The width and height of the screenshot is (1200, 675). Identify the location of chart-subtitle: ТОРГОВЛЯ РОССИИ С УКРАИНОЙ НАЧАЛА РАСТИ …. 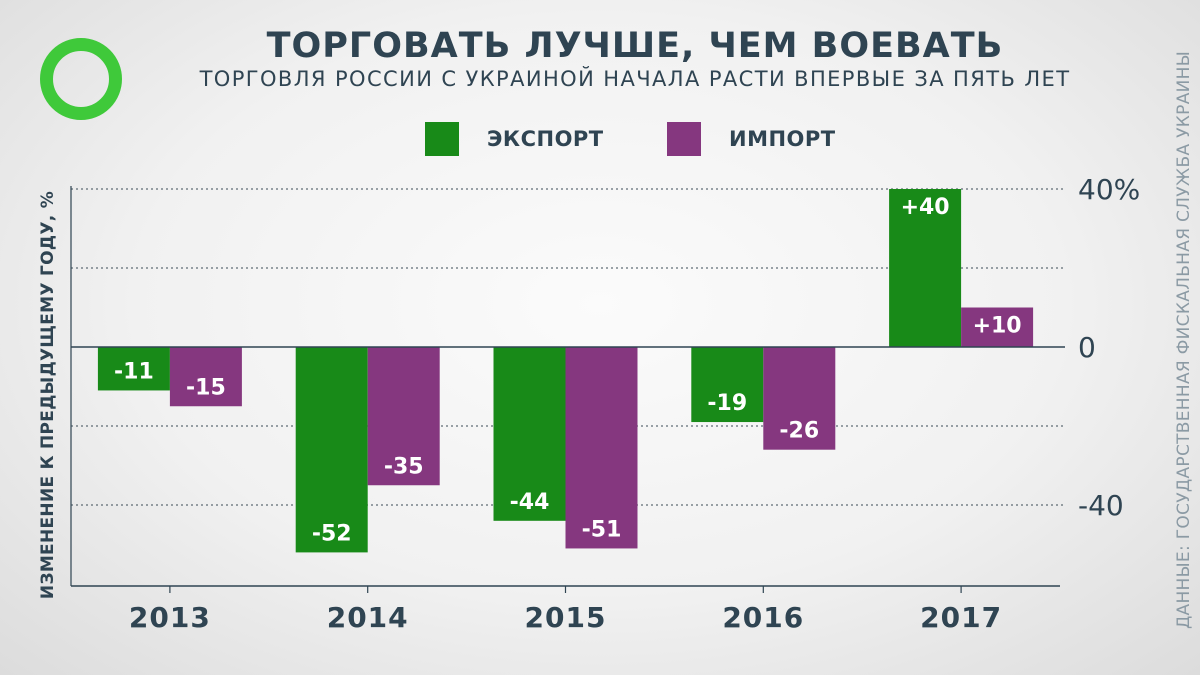
(635, 79).